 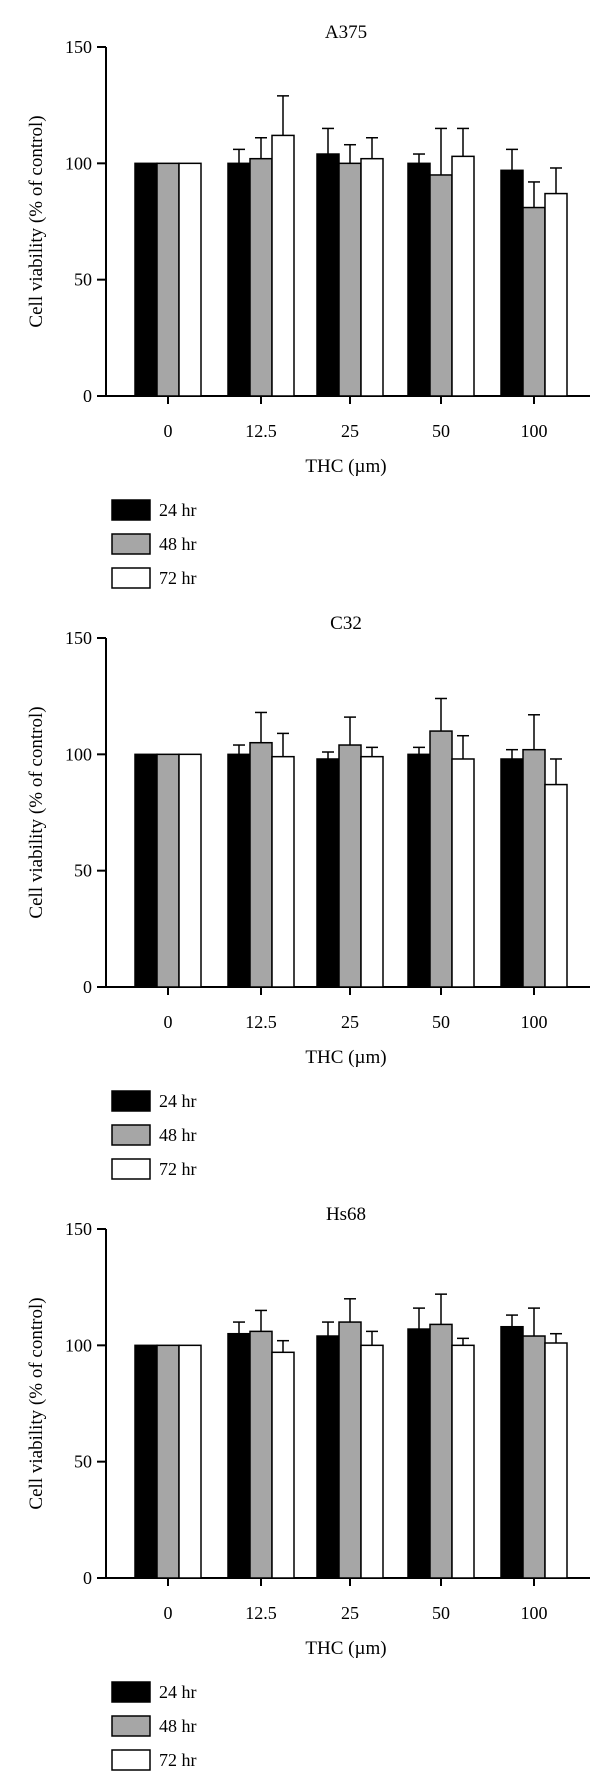 What do you see at coordinates (346, 623) in the screenshot?
I see `chart-title: C32` at bounding box center [346, 623].